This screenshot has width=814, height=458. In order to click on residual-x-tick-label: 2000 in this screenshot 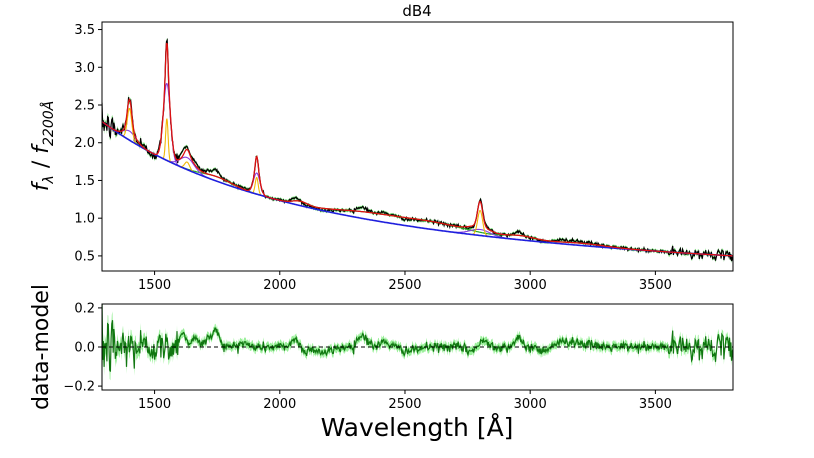, I will do `click(279, 404)`.